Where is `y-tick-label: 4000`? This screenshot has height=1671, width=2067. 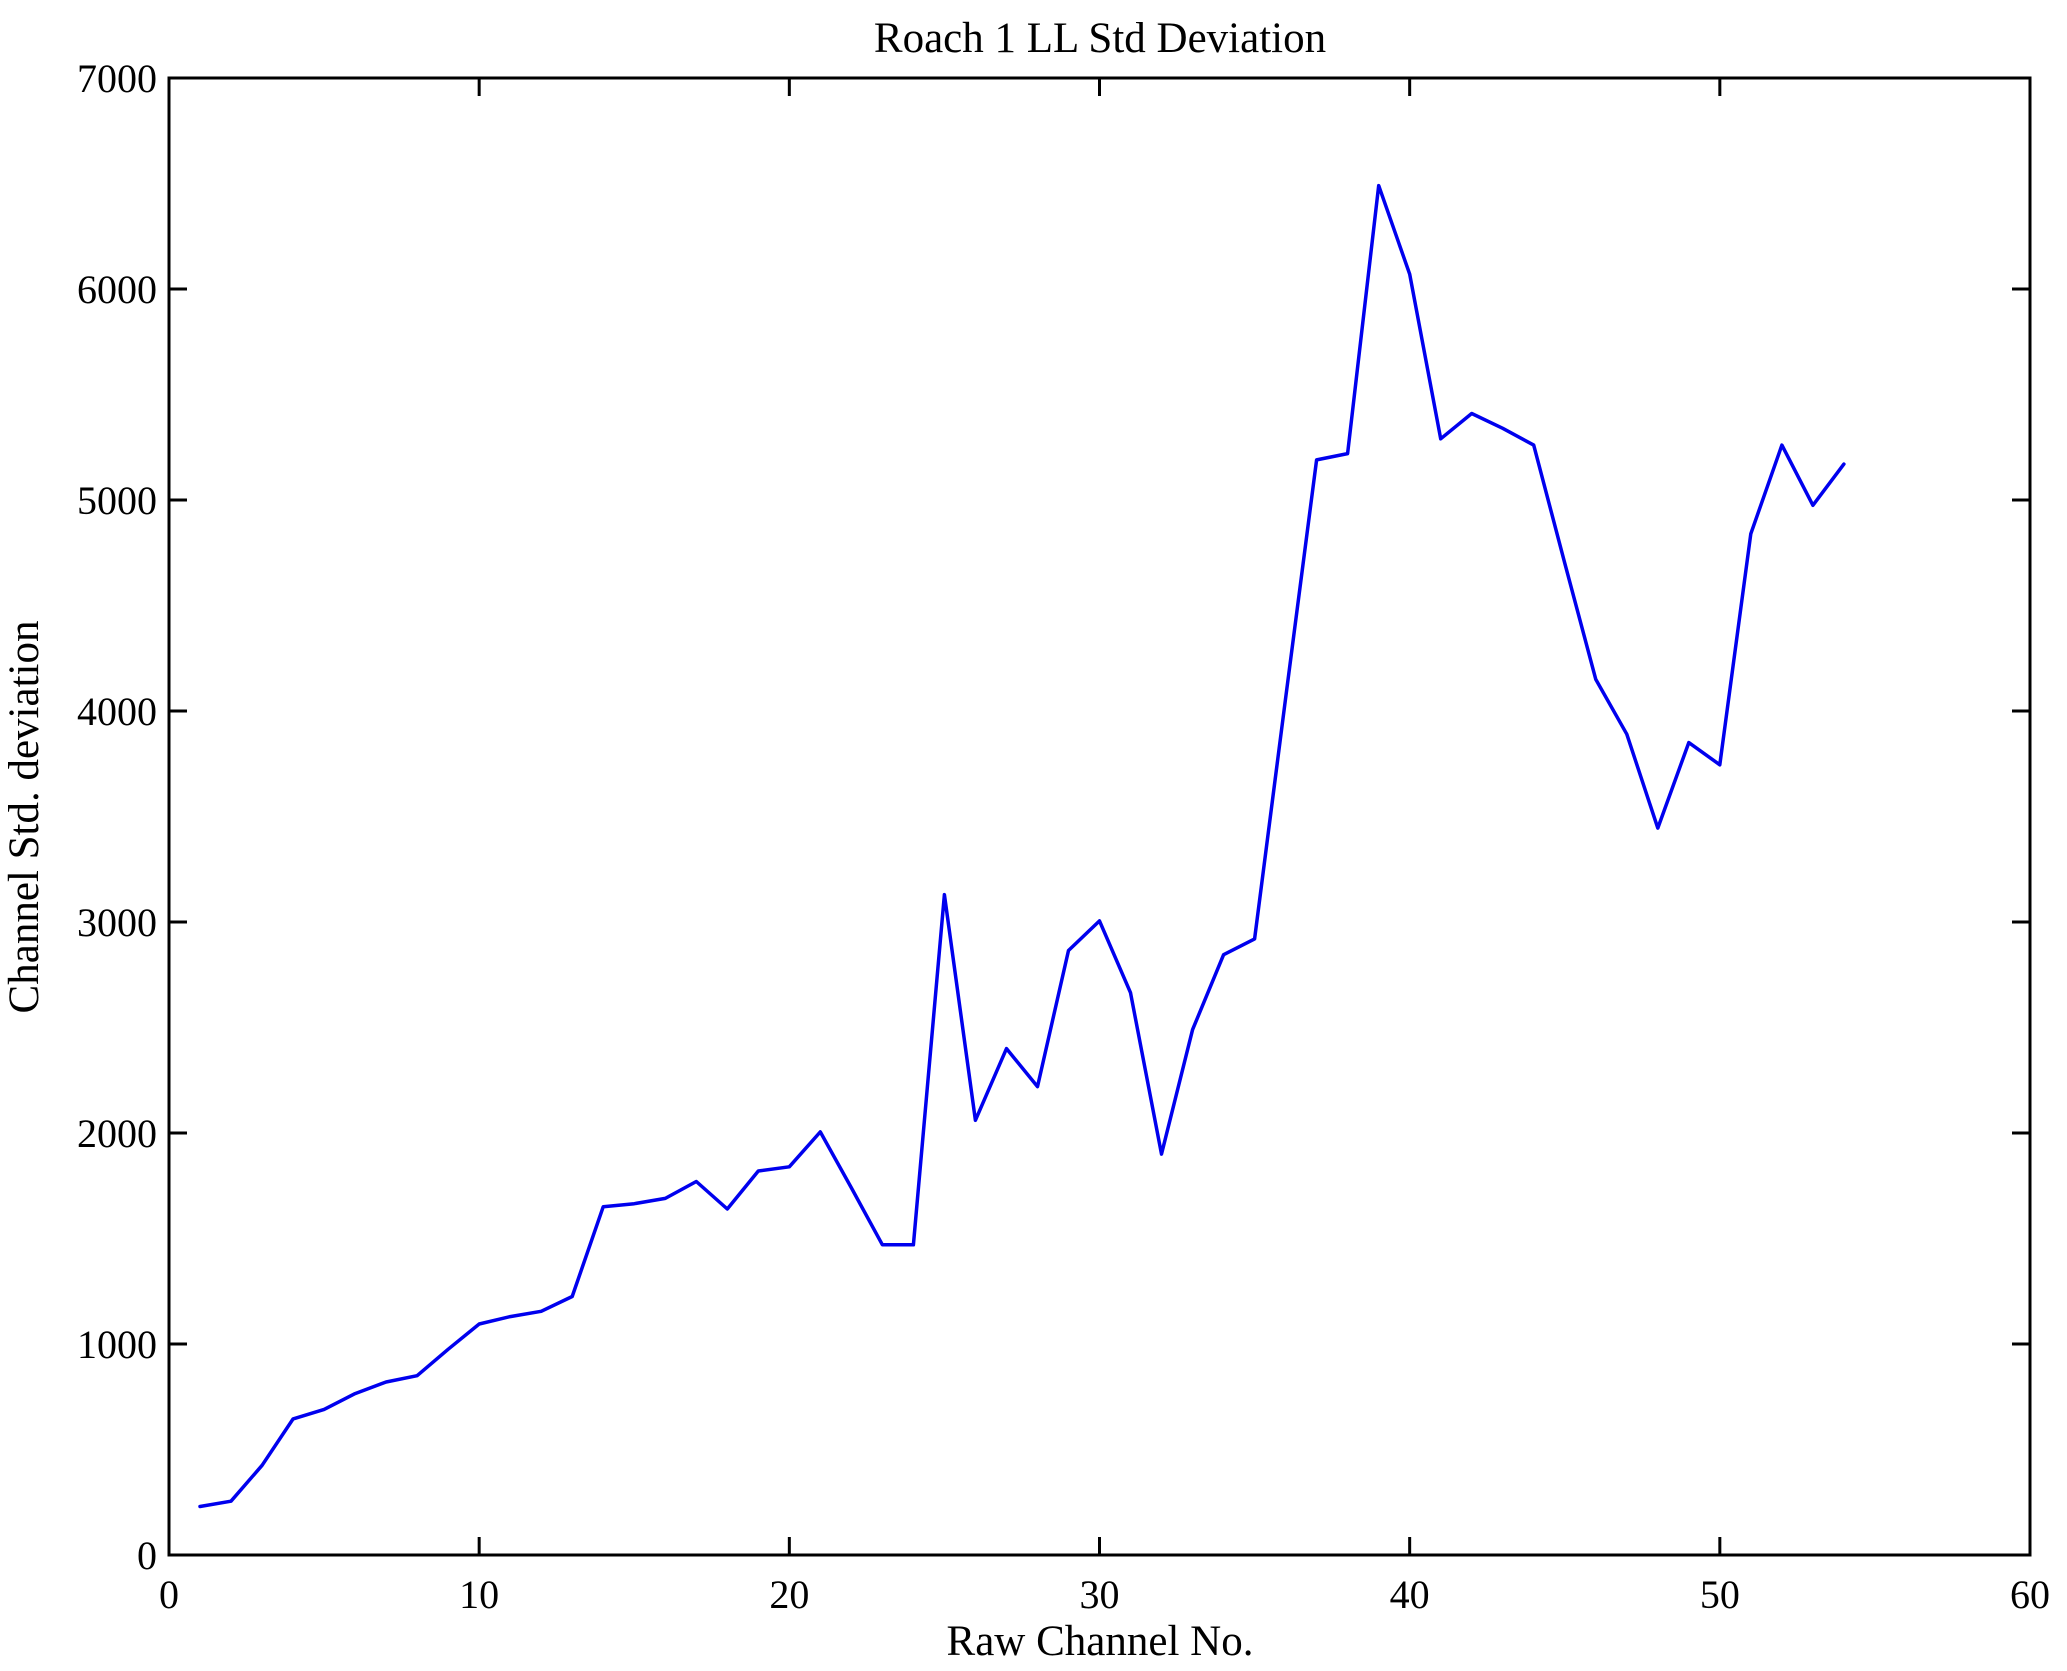 y-tick-label: 4000 is located at coordinates (117, 711).